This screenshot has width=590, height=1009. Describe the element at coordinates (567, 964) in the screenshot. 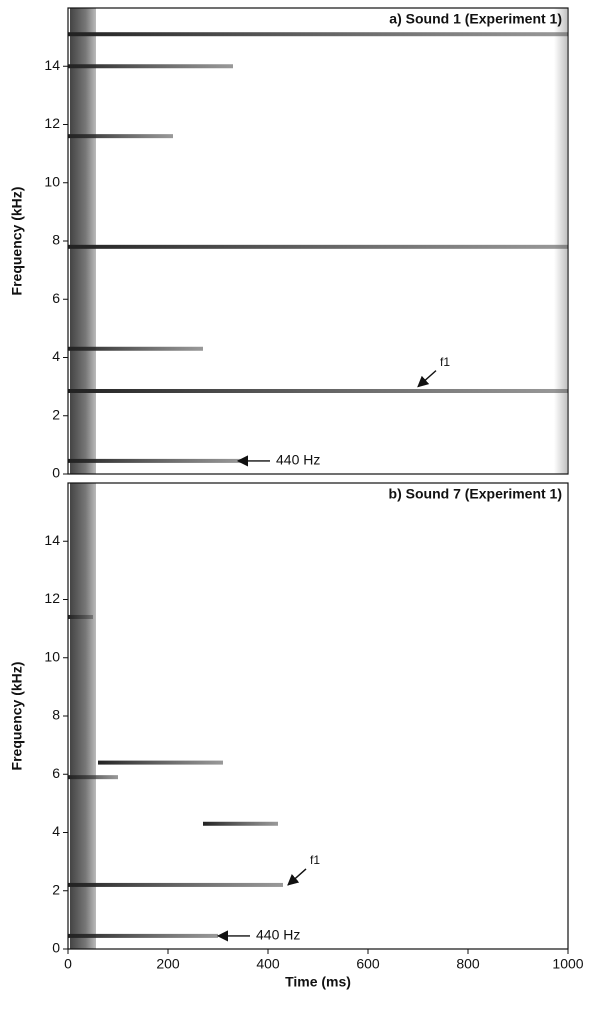

I see `x-tick-label: 1000` at that location.